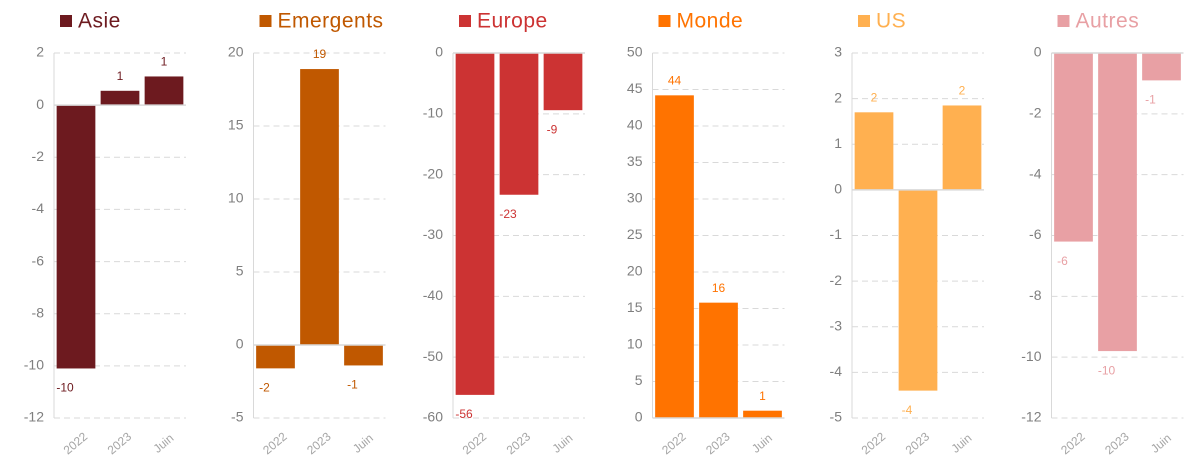  Describe the element at coordinates (512, 21) in the screenshot. I see `panel-title: Europe` at that location.